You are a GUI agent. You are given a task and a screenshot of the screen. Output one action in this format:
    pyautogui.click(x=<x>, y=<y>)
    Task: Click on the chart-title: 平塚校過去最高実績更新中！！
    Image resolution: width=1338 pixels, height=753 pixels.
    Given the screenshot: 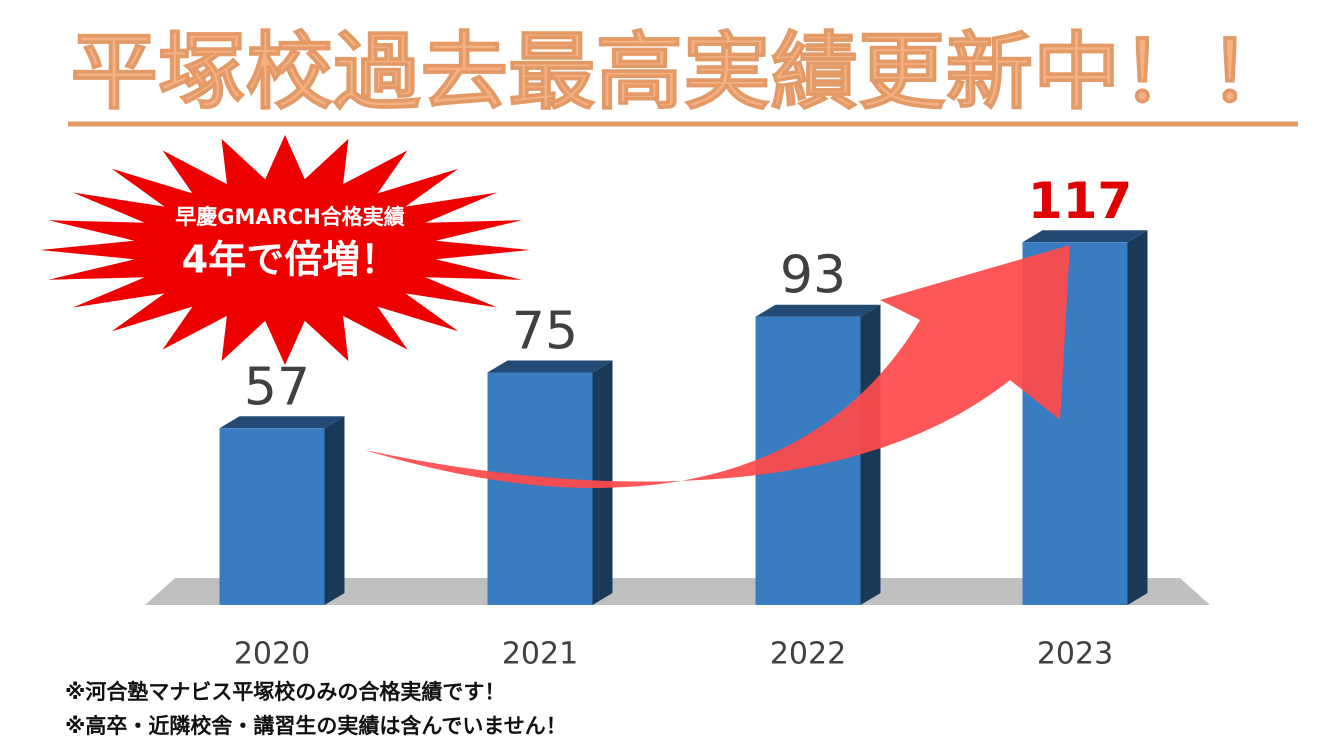 What is the action you would take?
    pyautogui.click(x=683, y=72)
    